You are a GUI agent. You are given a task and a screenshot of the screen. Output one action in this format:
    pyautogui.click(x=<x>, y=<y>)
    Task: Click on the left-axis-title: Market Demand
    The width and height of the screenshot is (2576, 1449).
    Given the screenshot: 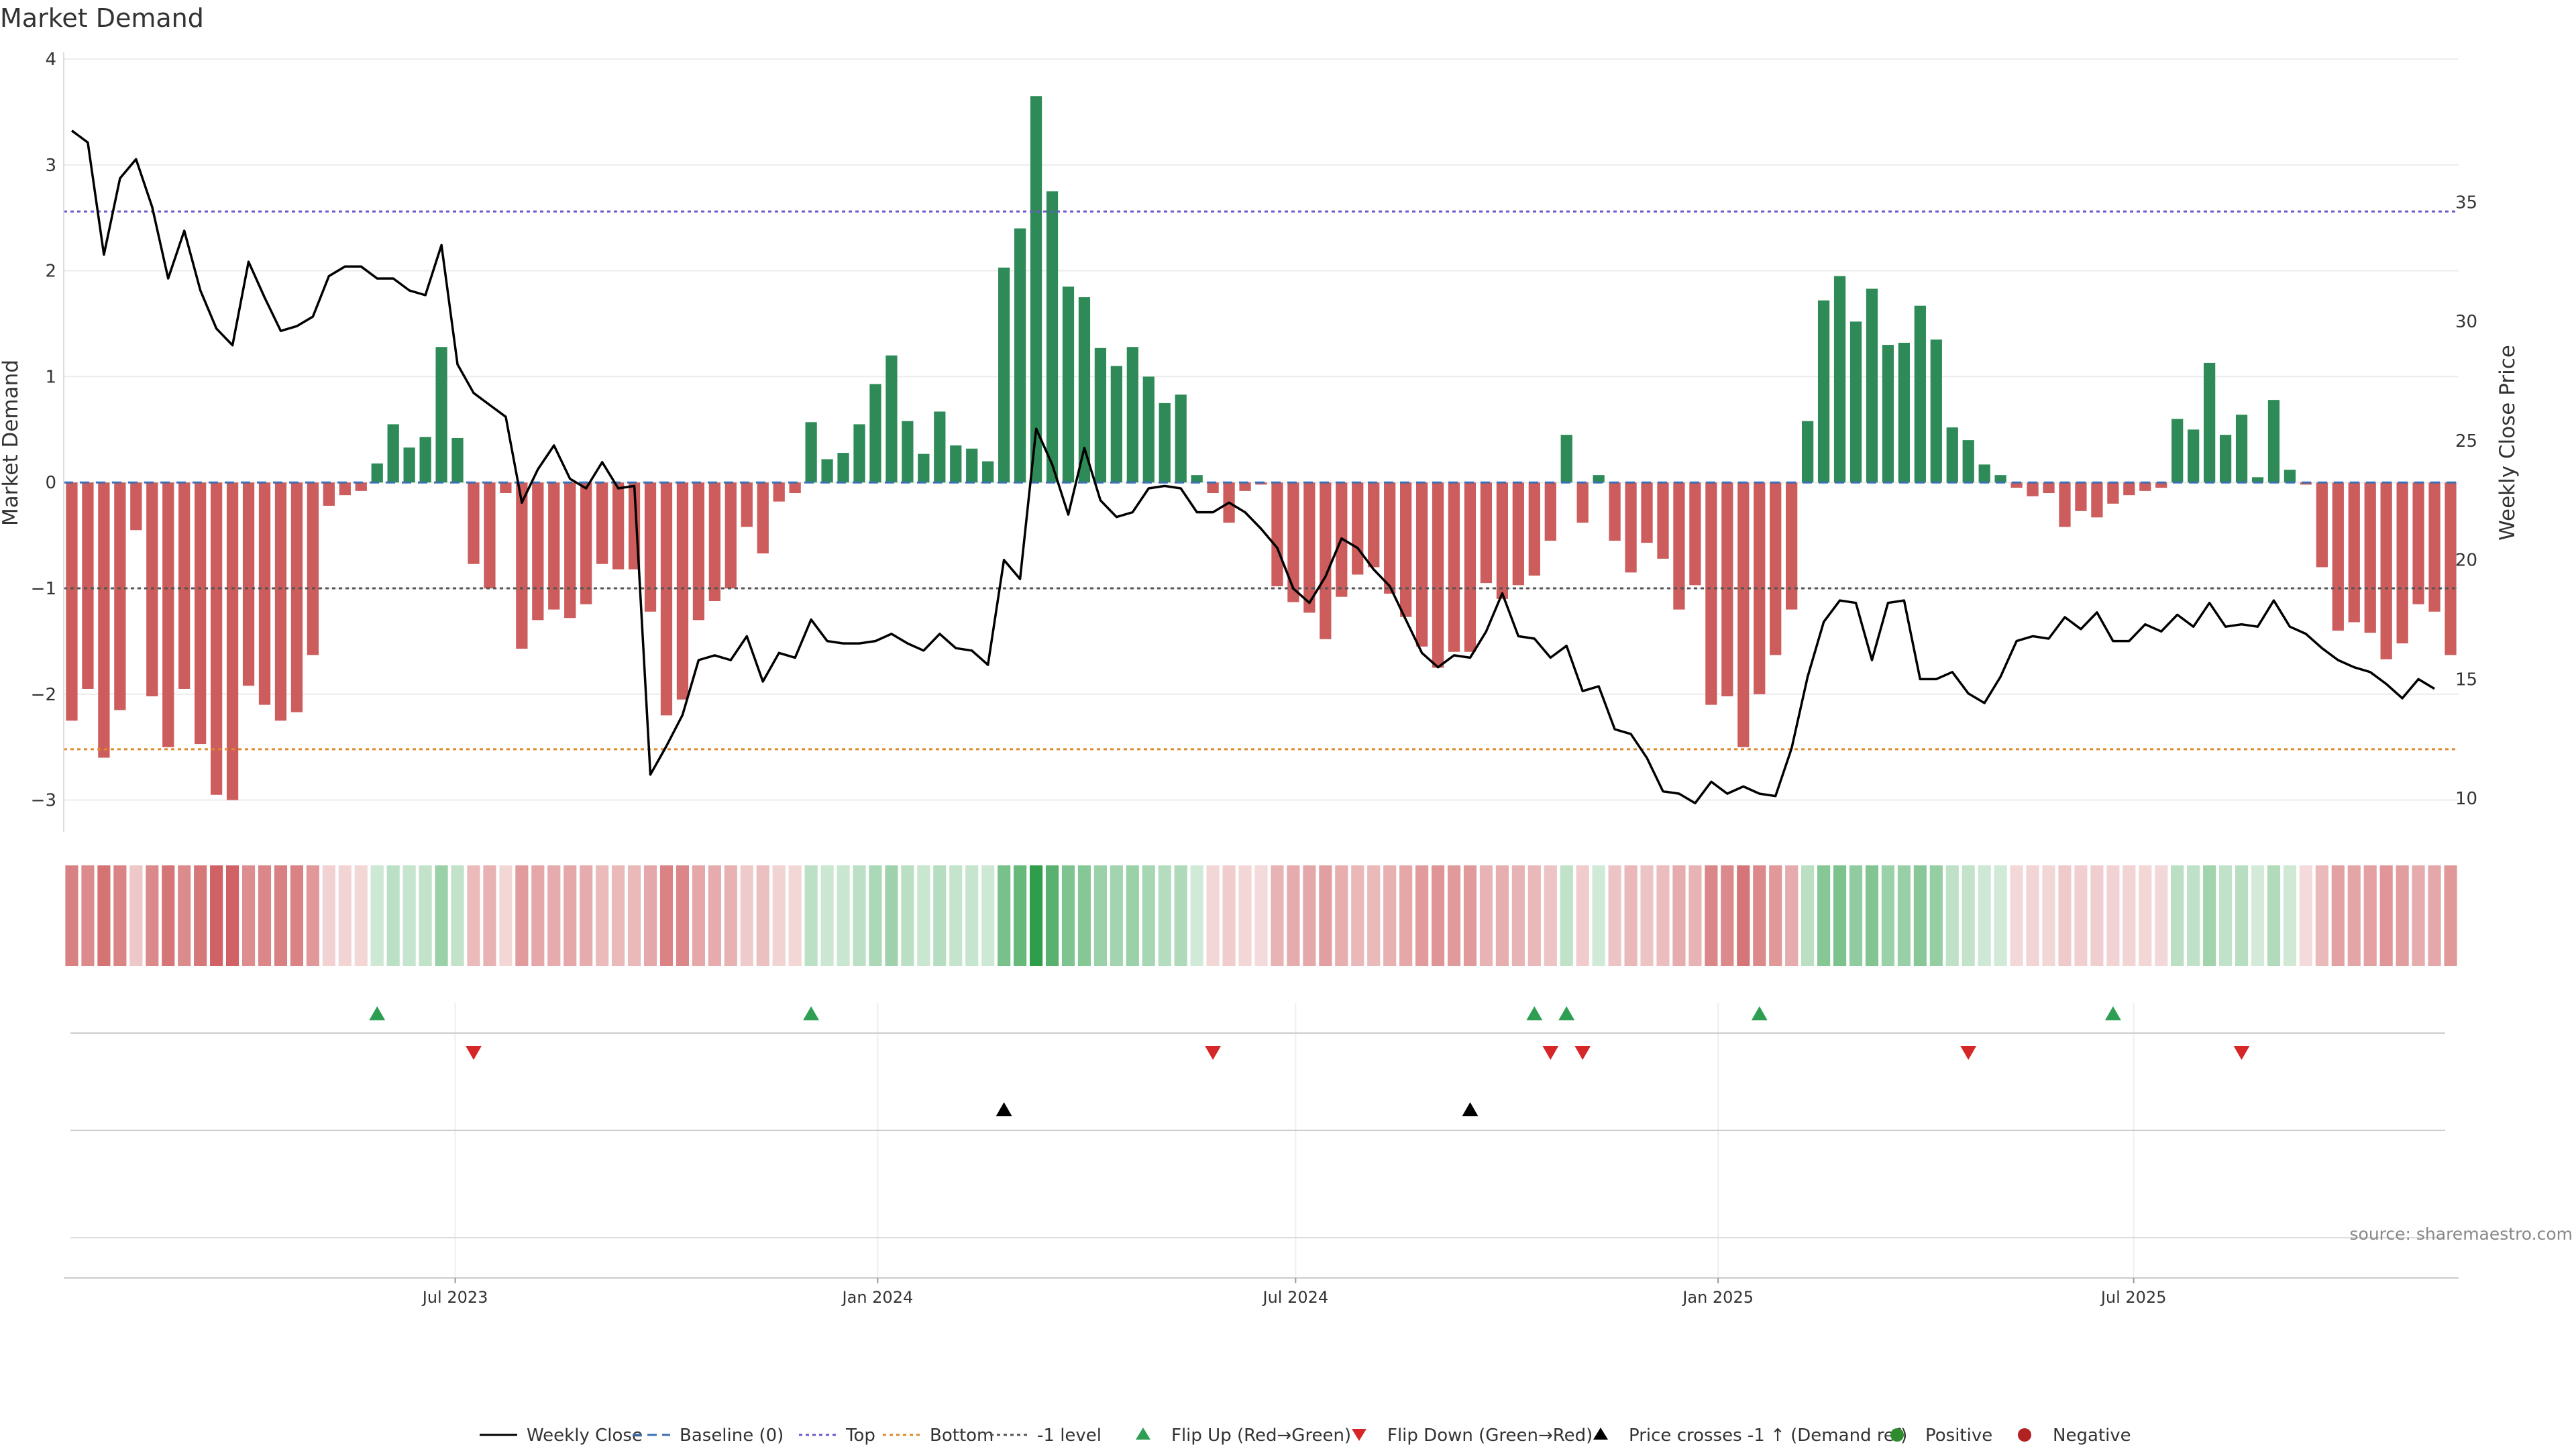 What is the action you would take?
    pyautogui.click(x=11, y=443)
    